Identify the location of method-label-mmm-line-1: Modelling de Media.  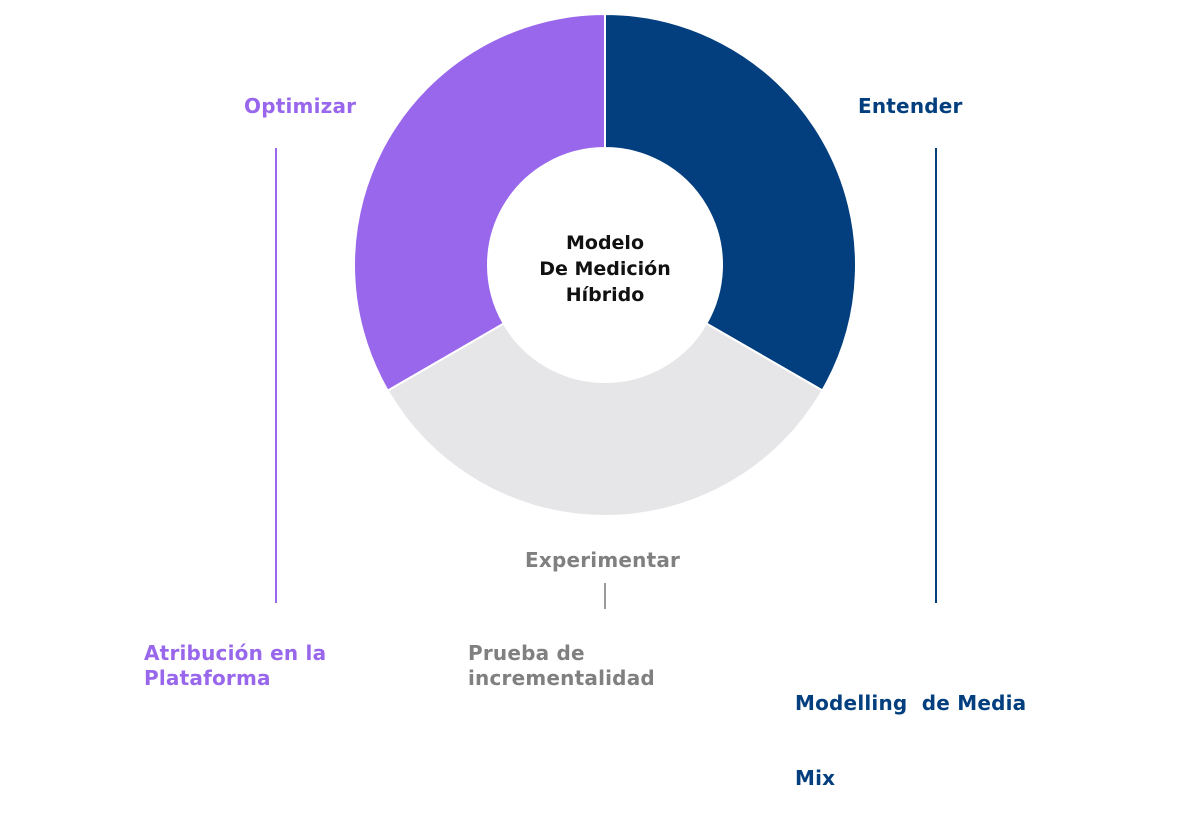
(911, 703).